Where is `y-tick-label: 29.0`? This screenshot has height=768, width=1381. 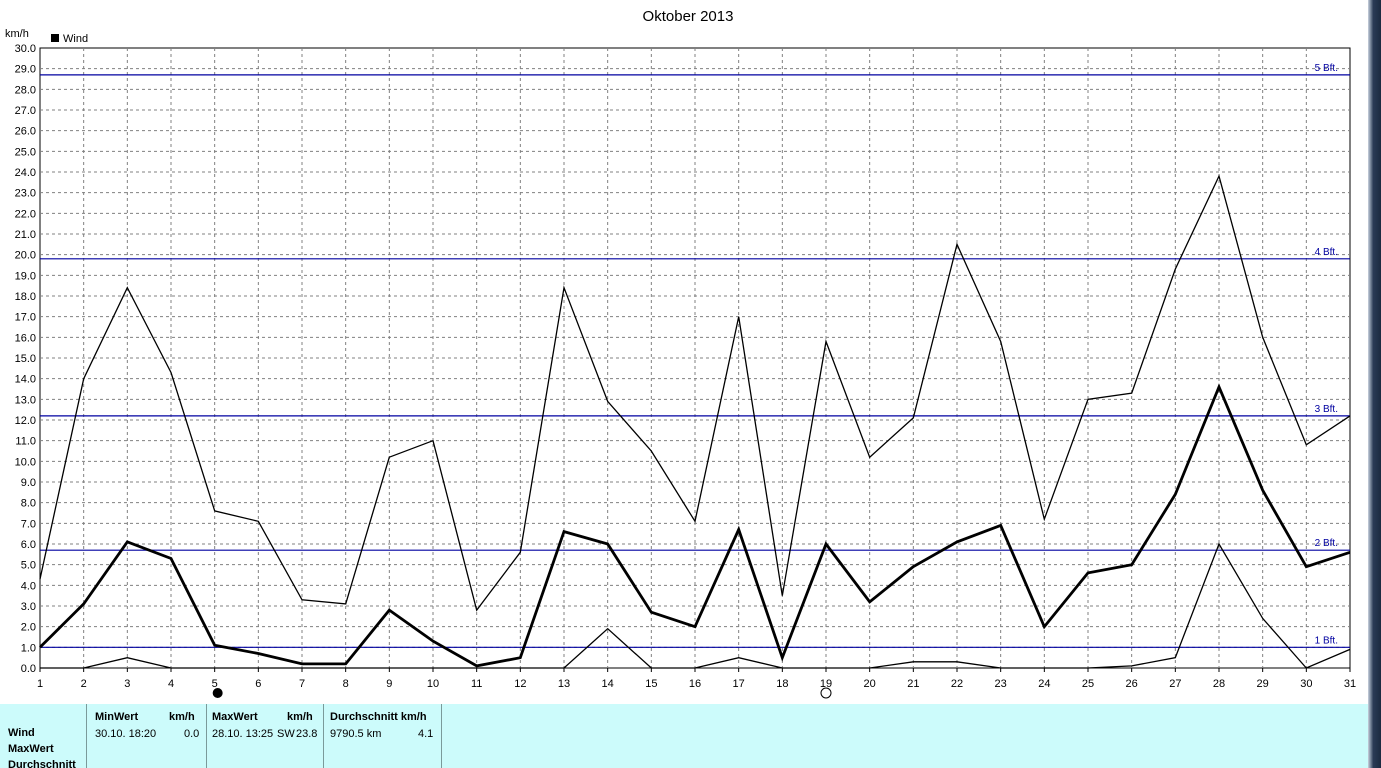 y-tick-label: 29.0 is located at coordinates (25, 70).